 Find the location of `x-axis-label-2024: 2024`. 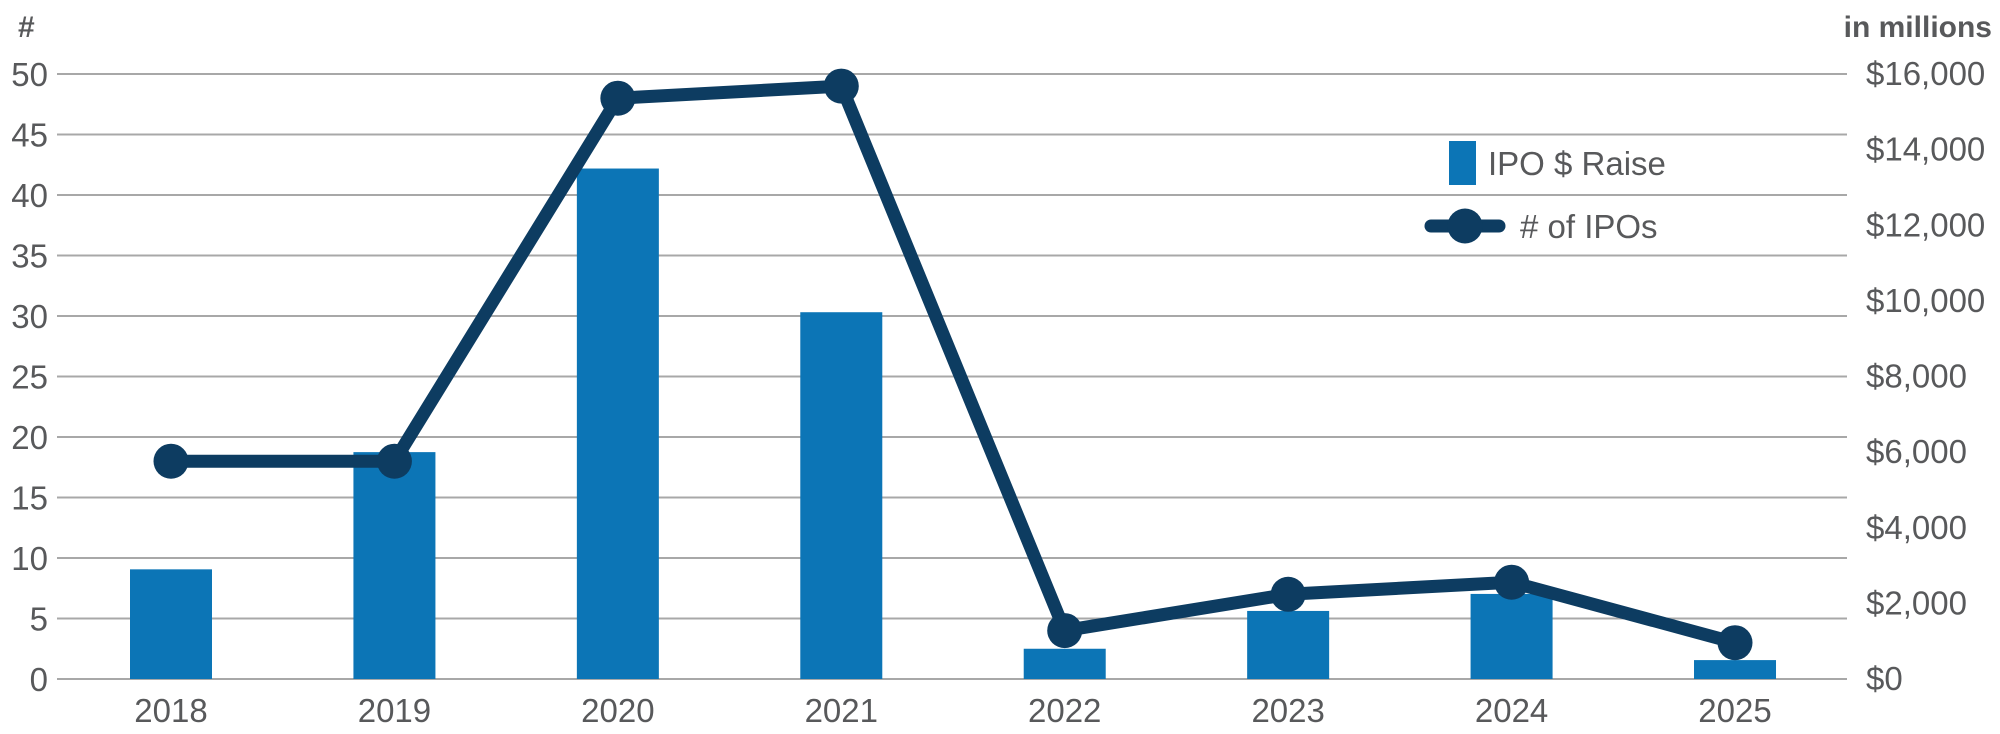

x-axis-label-2024: 2024 is located at coordinates (1511, 710).